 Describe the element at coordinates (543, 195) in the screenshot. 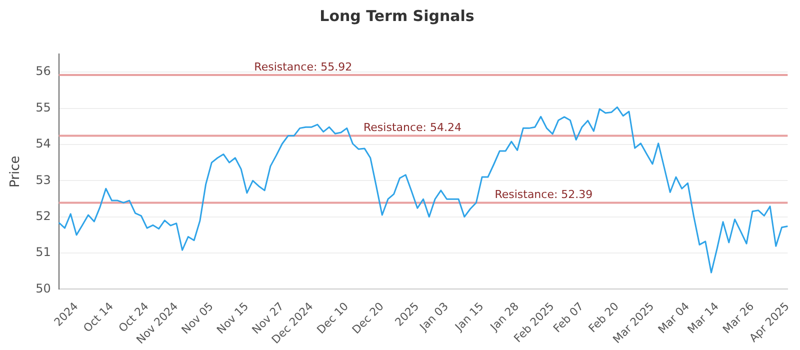

I see `ref-line-label: Resistance: 52.39` at that location.